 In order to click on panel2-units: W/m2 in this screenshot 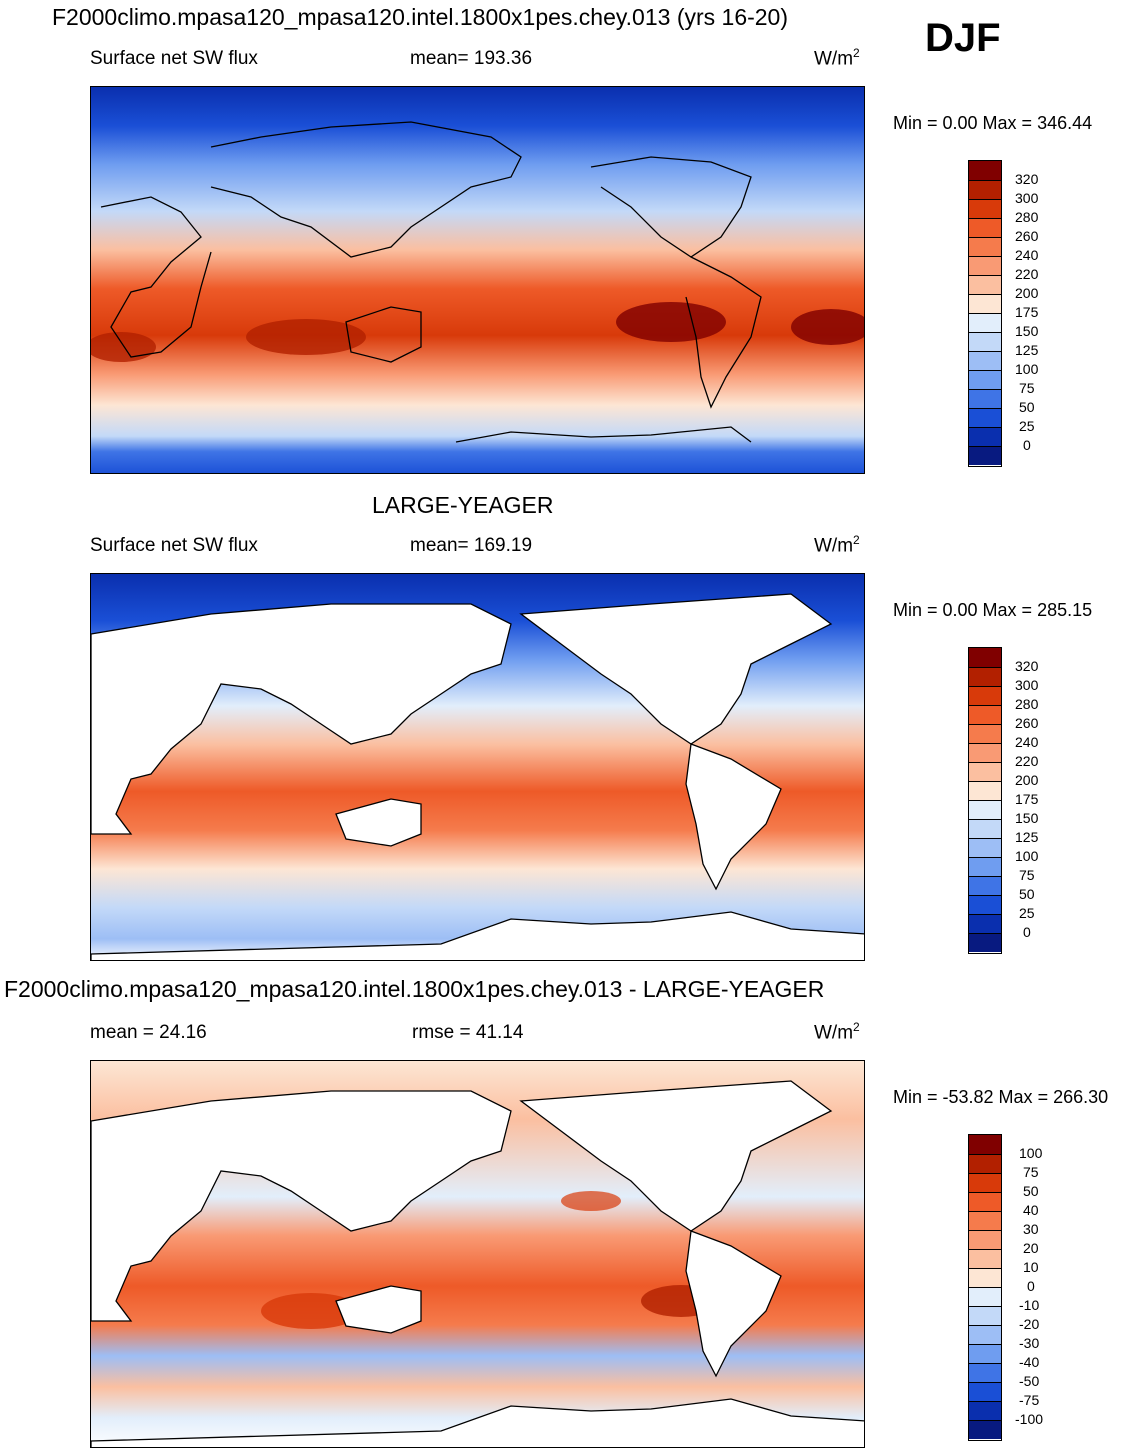, I will do `click(837, 545)`.